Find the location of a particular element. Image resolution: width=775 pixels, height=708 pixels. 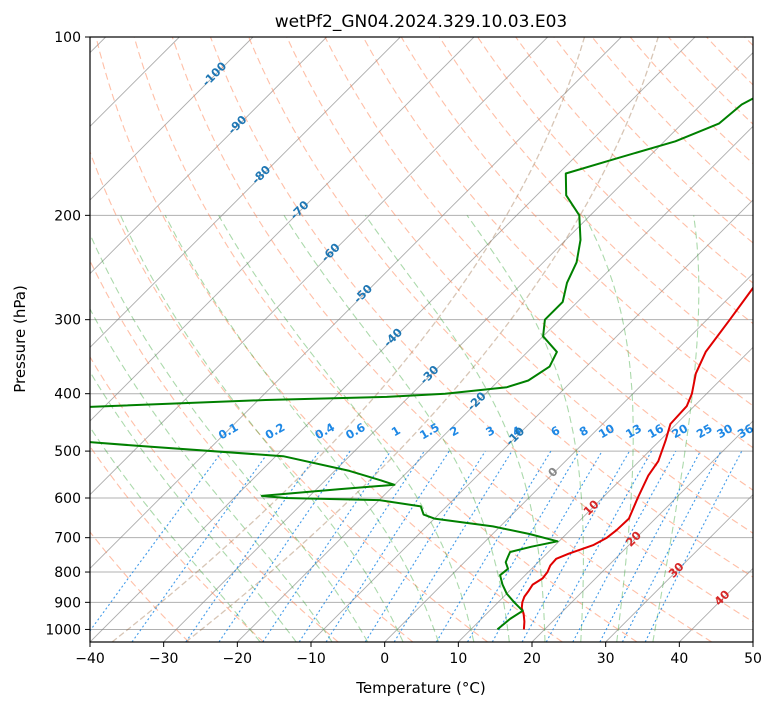

y-tick-label: 800 is located at coordinates (67, 573).